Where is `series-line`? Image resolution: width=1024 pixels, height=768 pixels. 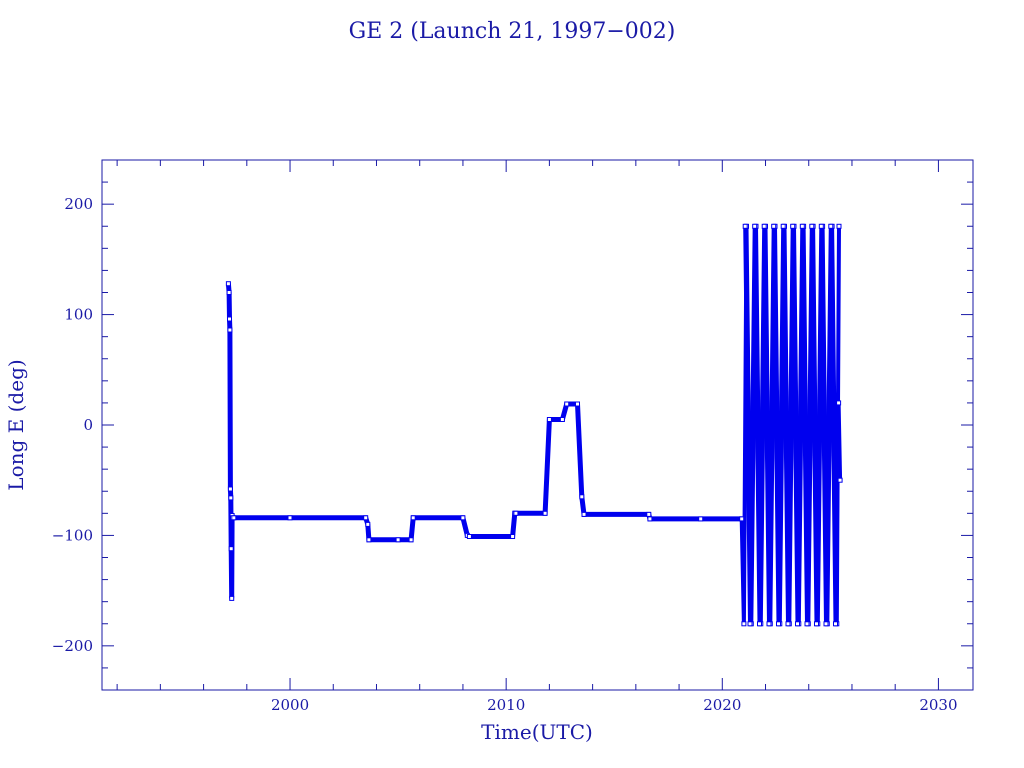
series-line is located at coordinates (793, 425).